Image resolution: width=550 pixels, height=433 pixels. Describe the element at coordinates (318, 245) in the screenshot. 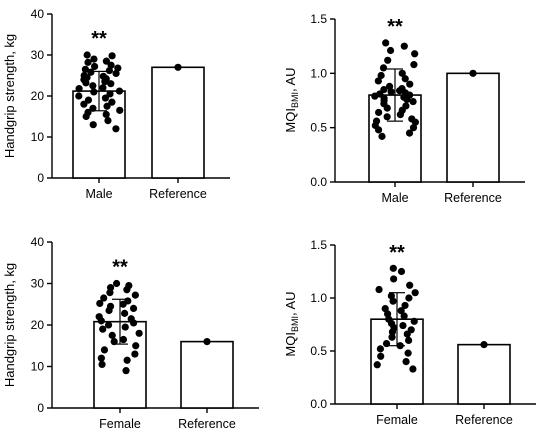

I see `y-tick-label: 1.5` at that location.